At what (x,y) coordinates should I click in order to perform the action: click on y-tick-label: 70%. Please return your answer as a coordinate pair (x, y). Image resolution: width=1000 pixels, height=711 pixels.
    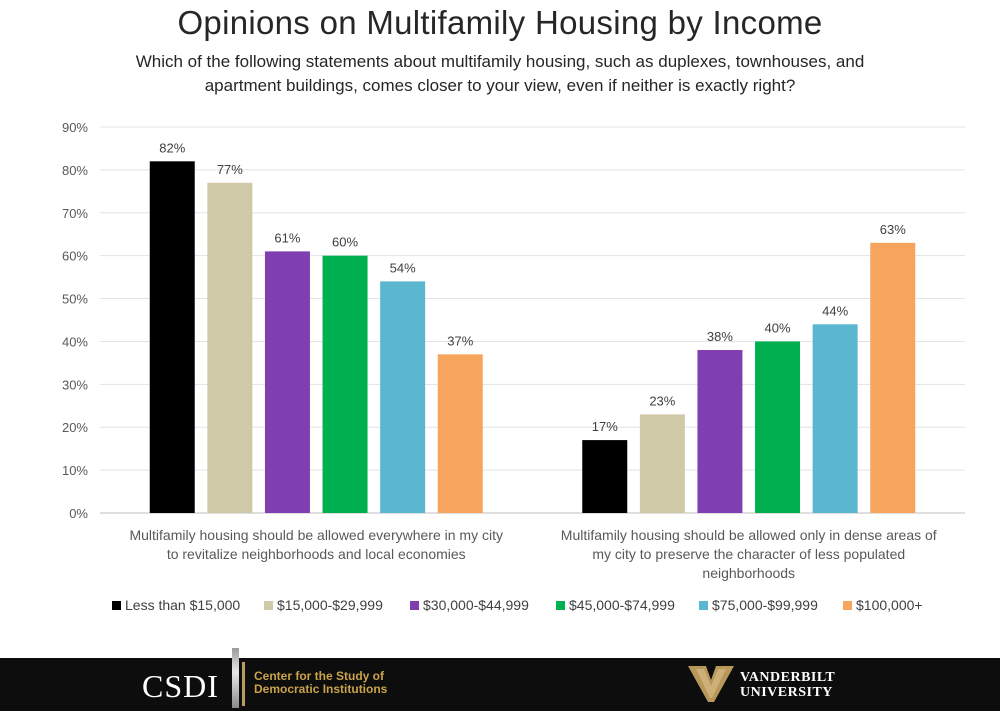
    Looking at the image, I should click on (75, 213).